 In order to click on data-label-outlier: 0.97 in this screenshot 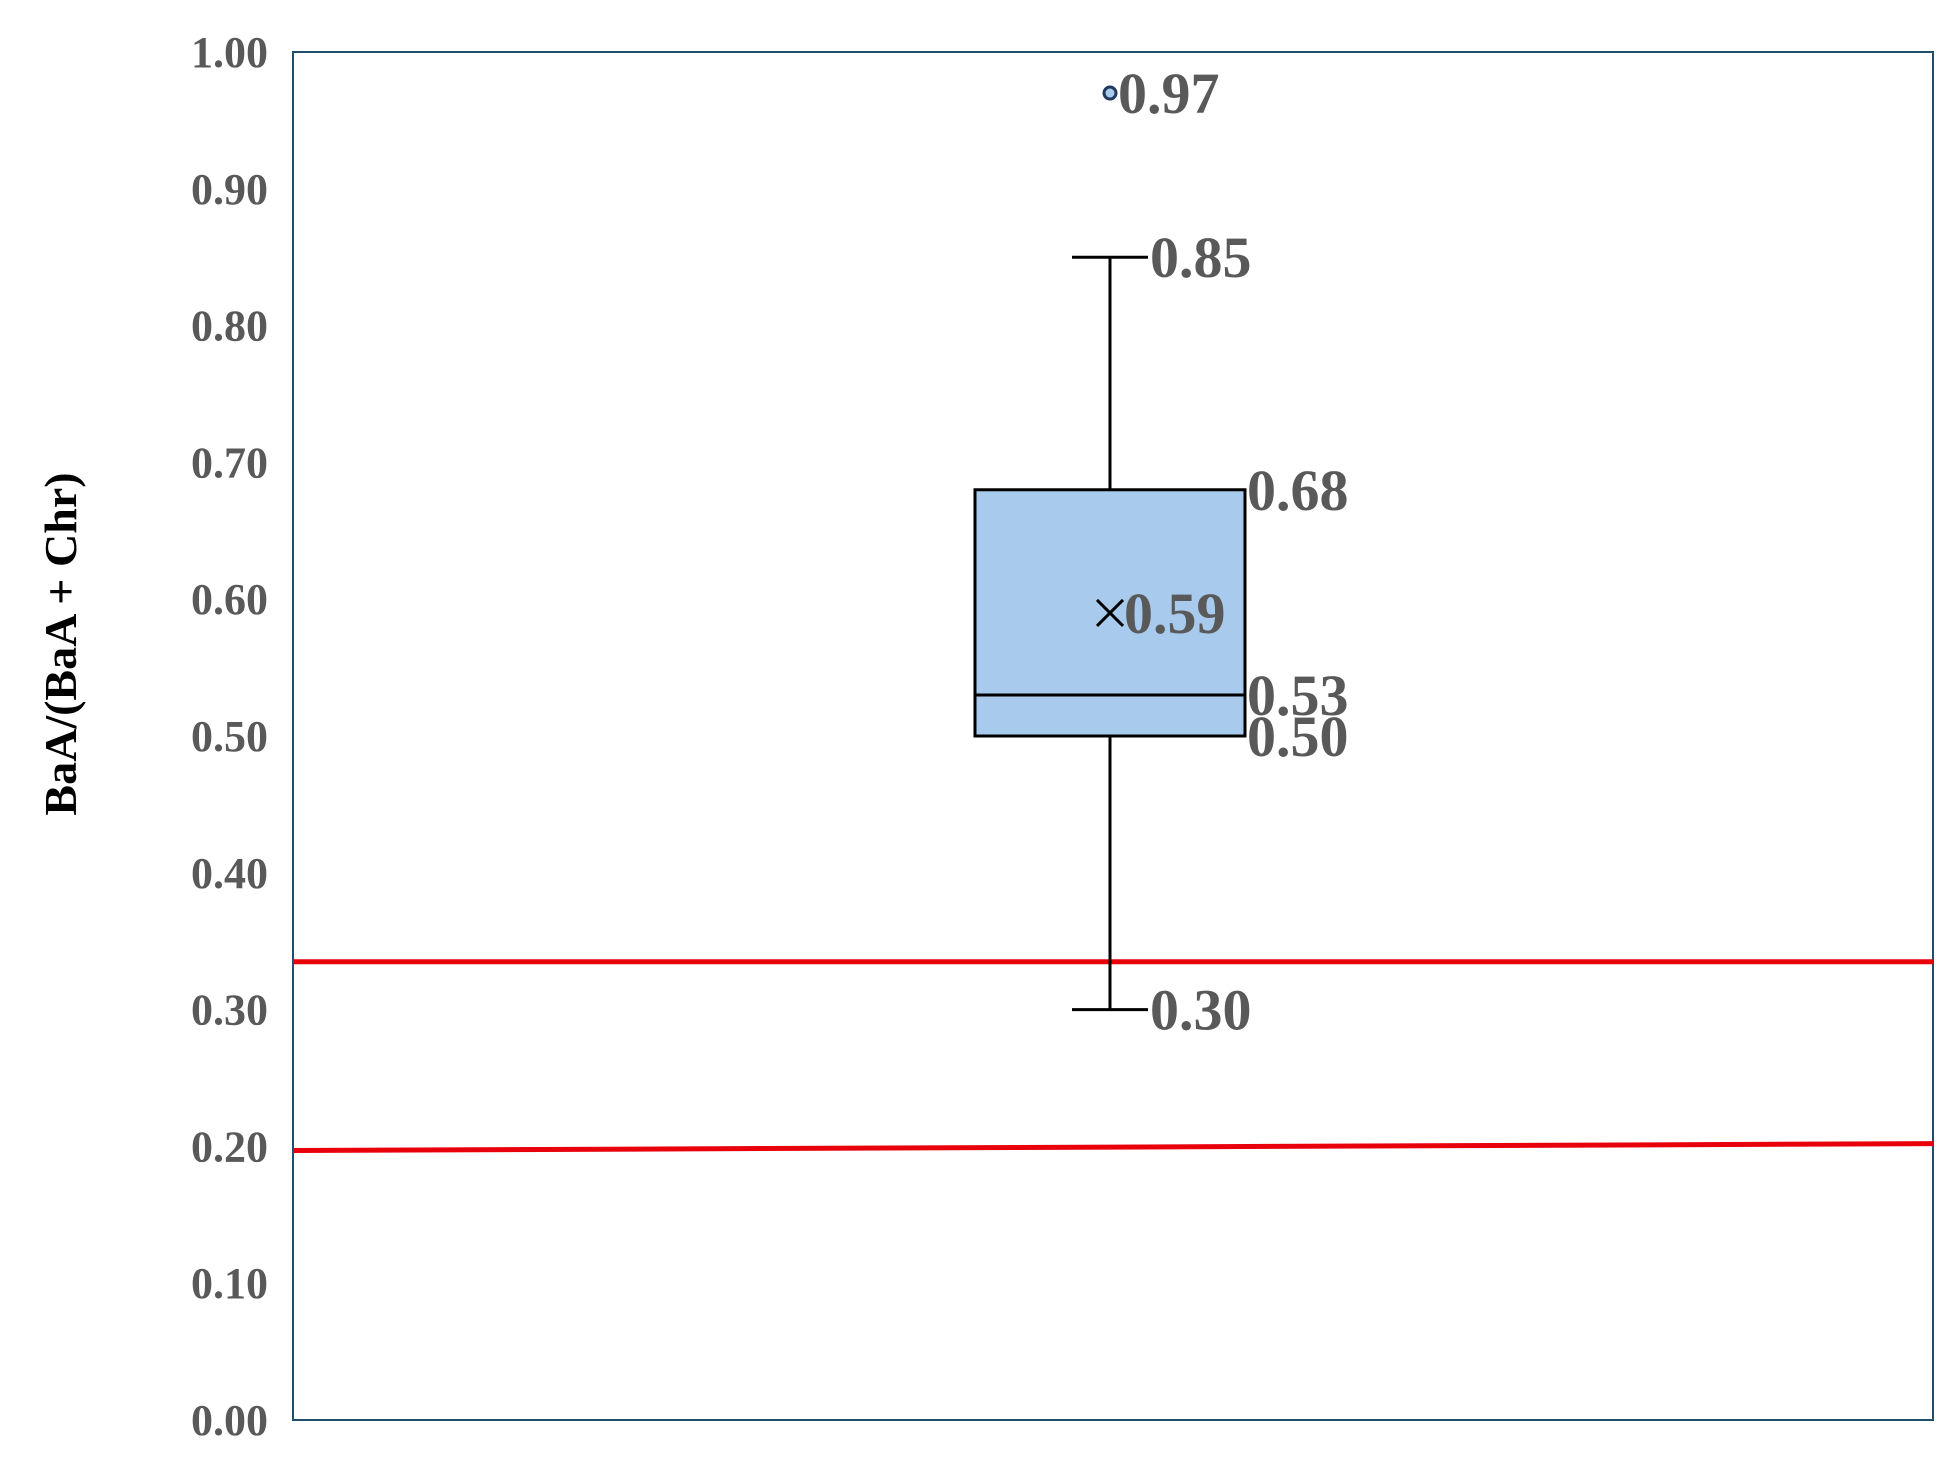, I will do `click(1169, 93)`.